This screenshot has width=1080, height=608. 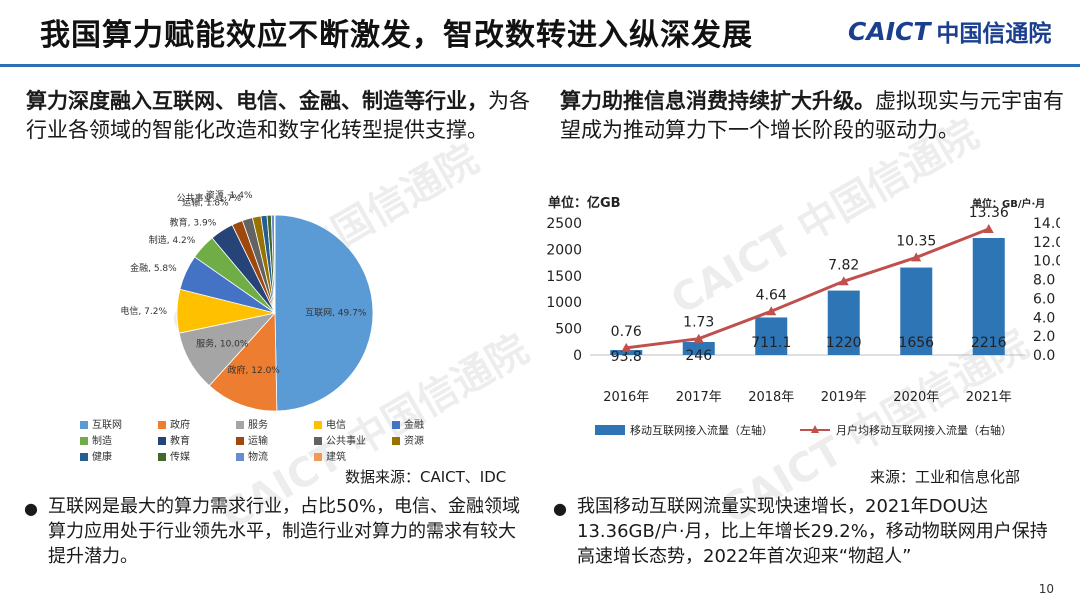 I want to click on pie-label: 运输, 1.8%, so click(x=205, y=202).